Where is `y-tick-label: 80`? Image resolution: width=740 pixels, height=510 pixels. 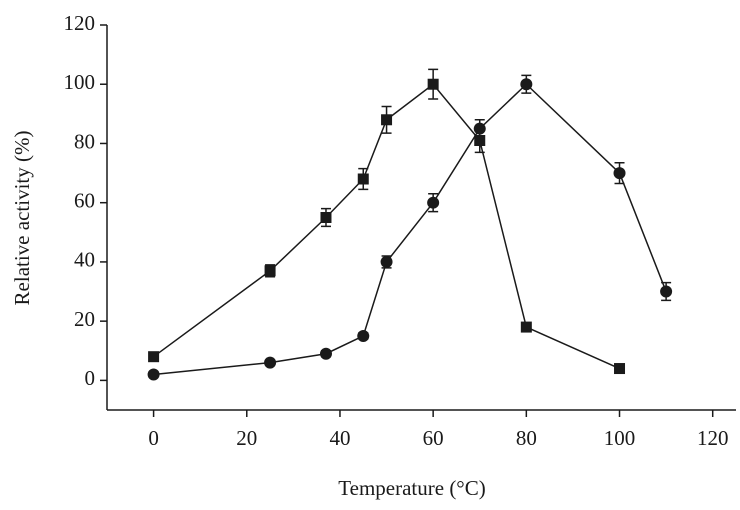 y-tick-label: 80 is located at coordinates (84, 141).